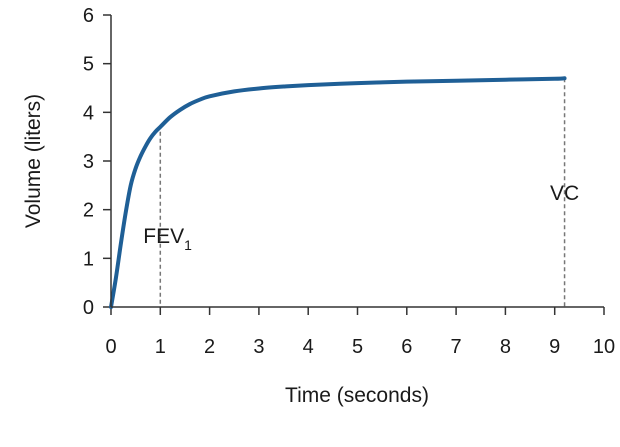  What do you see at coordinates (88, 16) in the screenshot?
I see `y-tick-label-6: 6` at bounding box center [88, 16].